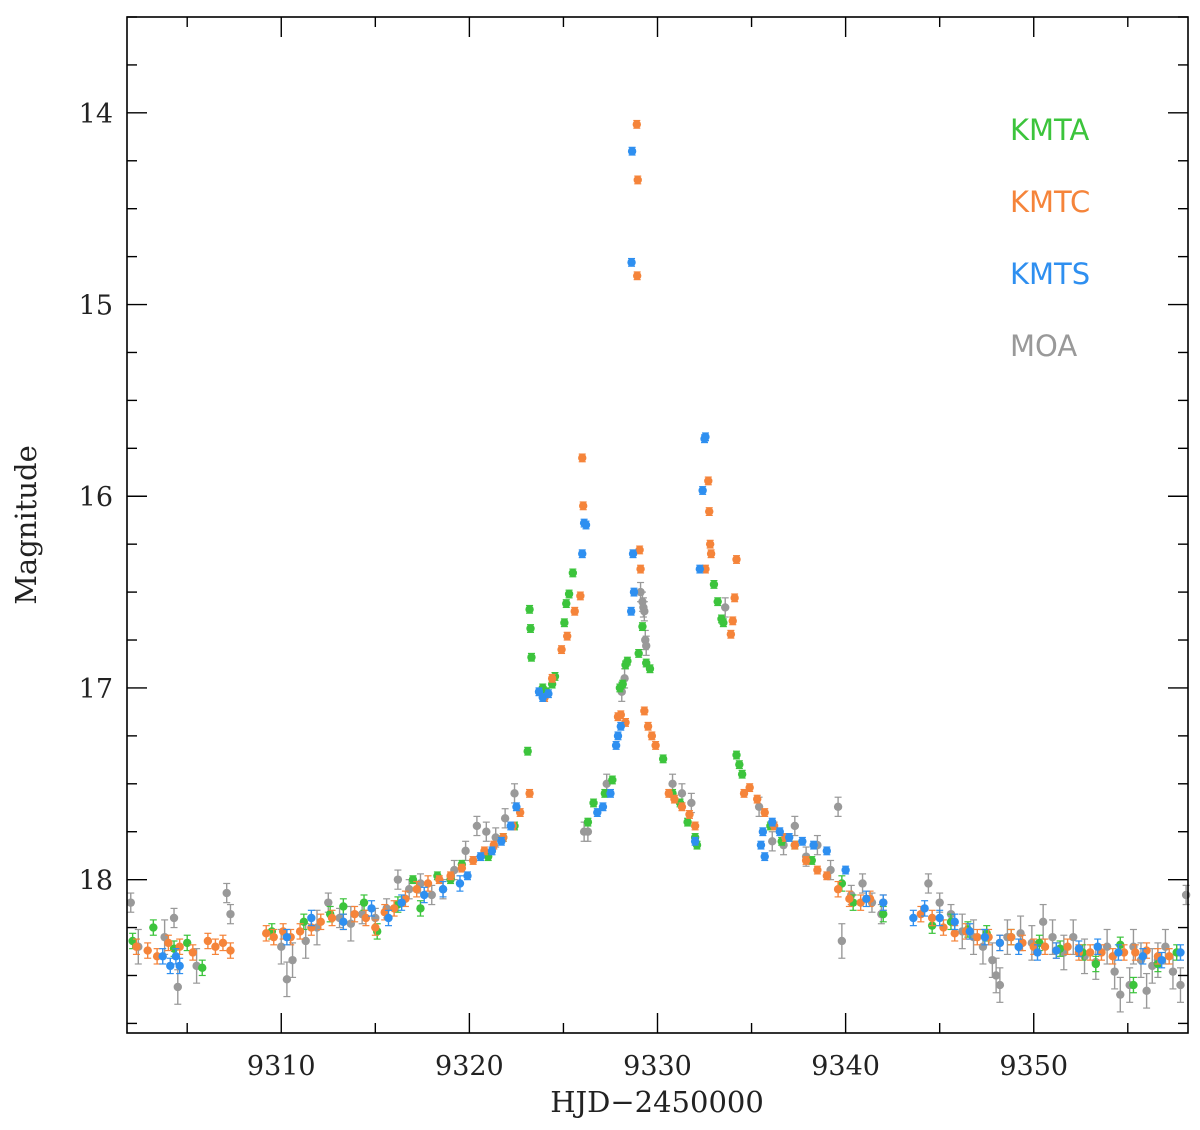 This screenshot has width=1200, height=1130. What do you see at coordinates (845, 1066) in the screenshot?
I see `x-tick-label: 9340` at bounding box center [845, 1066].